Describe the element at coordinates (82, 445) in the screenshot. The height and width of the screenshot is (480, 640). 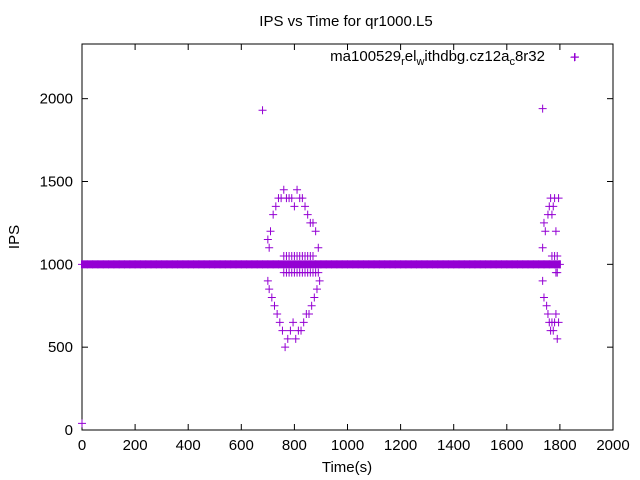
I see `x-tick-label: 0` at that location.